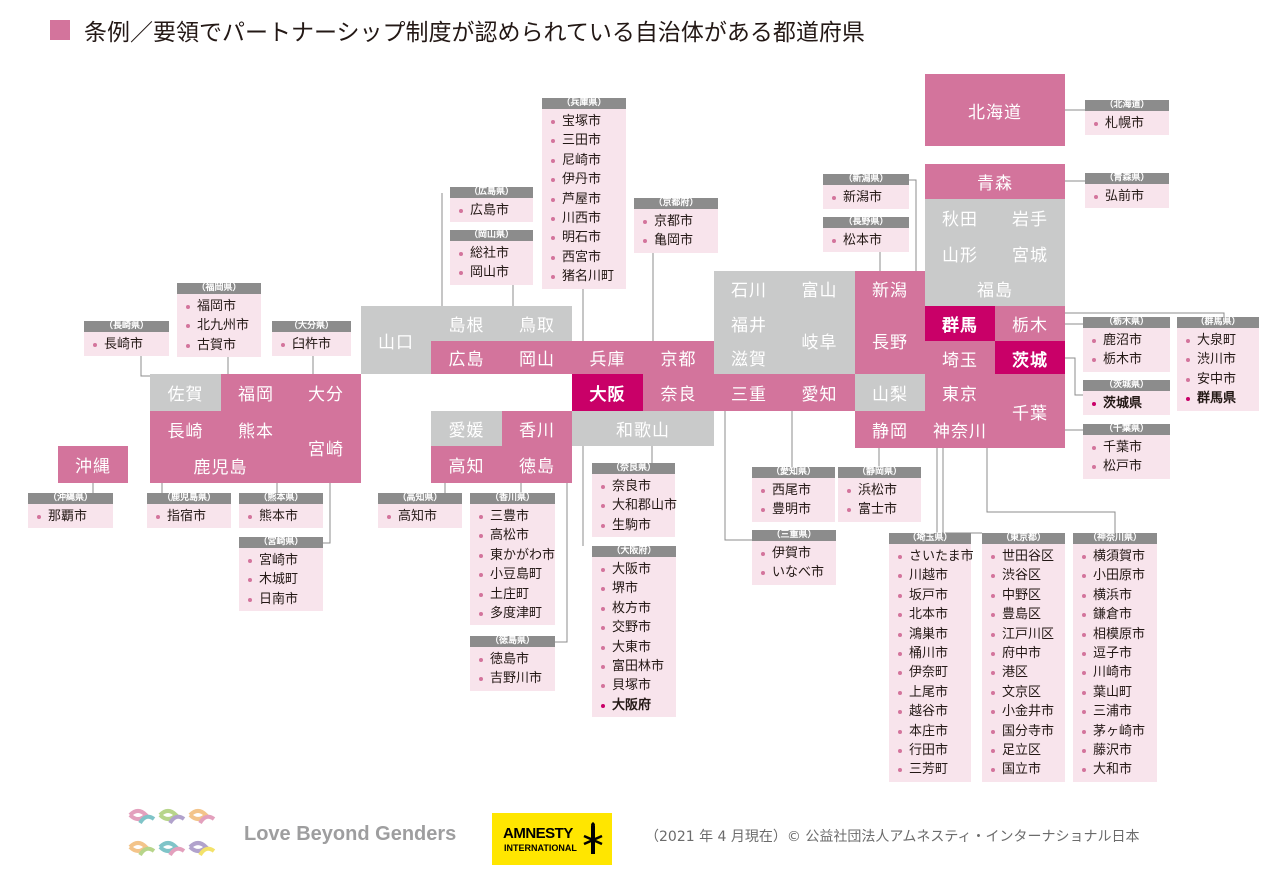  What do you see at coordinates (1127, 178) in the screenshot?
I see `list-header: （青森県）` at bounding box center [1127, 178].